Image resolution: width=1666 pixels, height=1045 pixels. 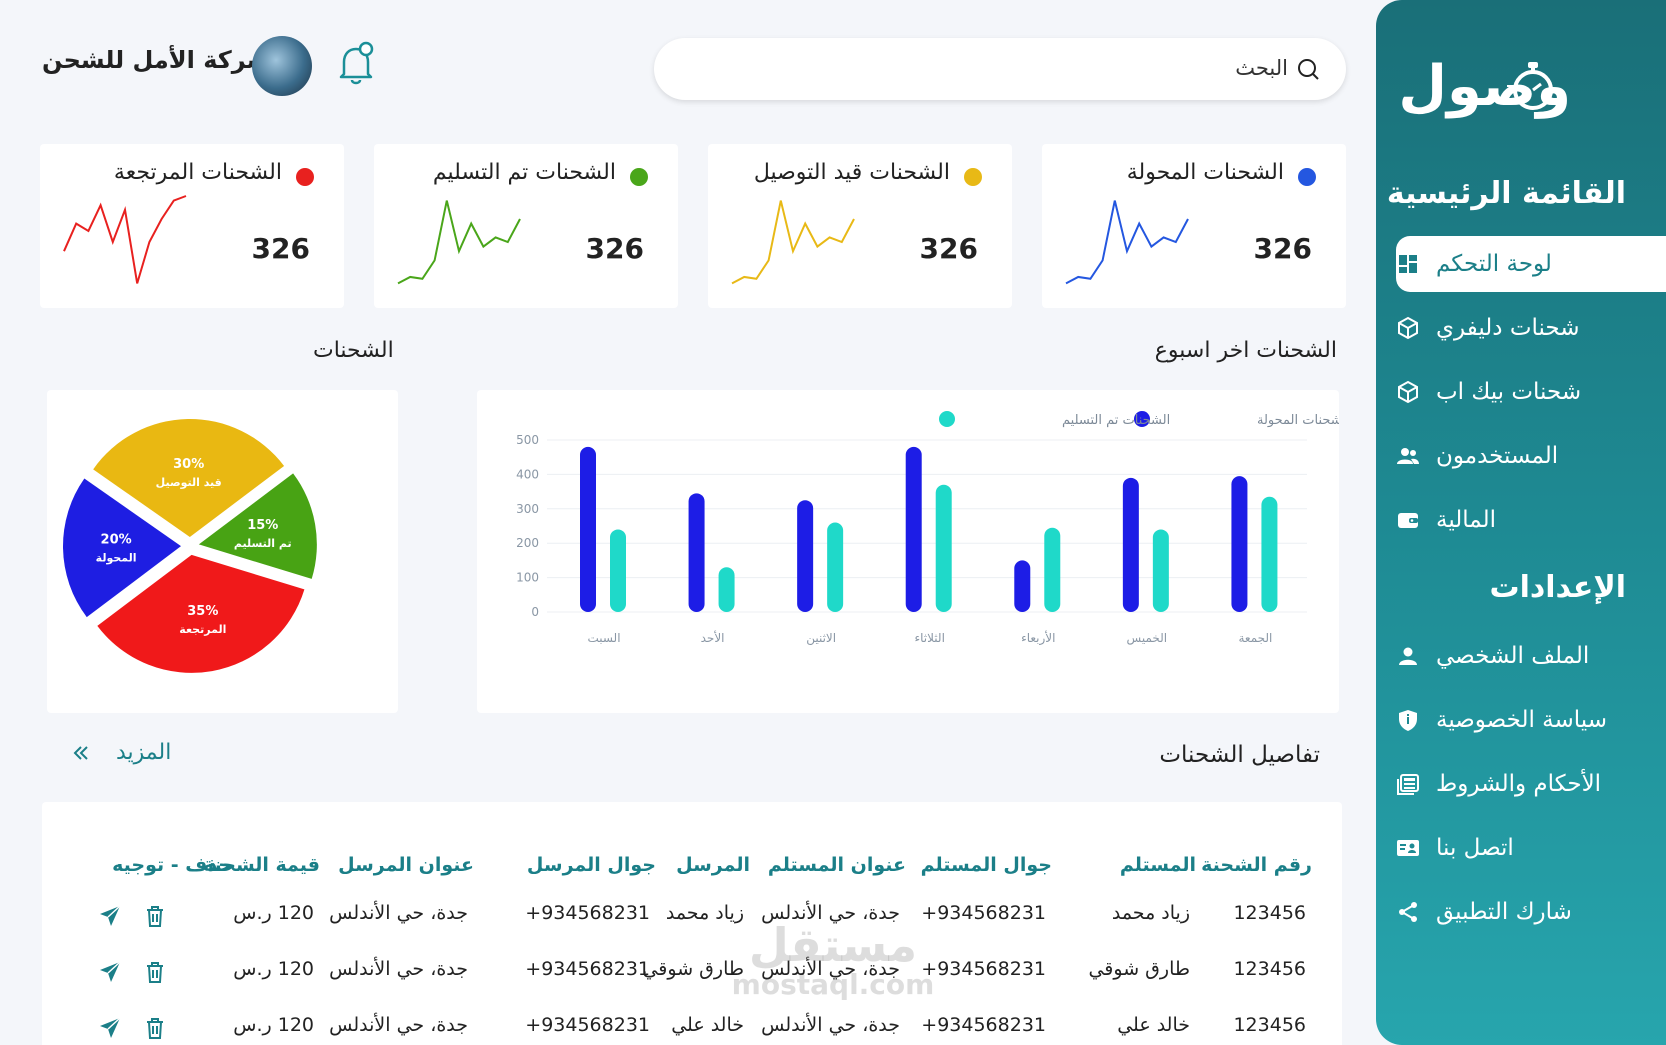 What do you see at coordinates (197, 172) in the screenshot?
I see `stat-label: الشحنات المرتجعة` at bounding box center [197, 172].